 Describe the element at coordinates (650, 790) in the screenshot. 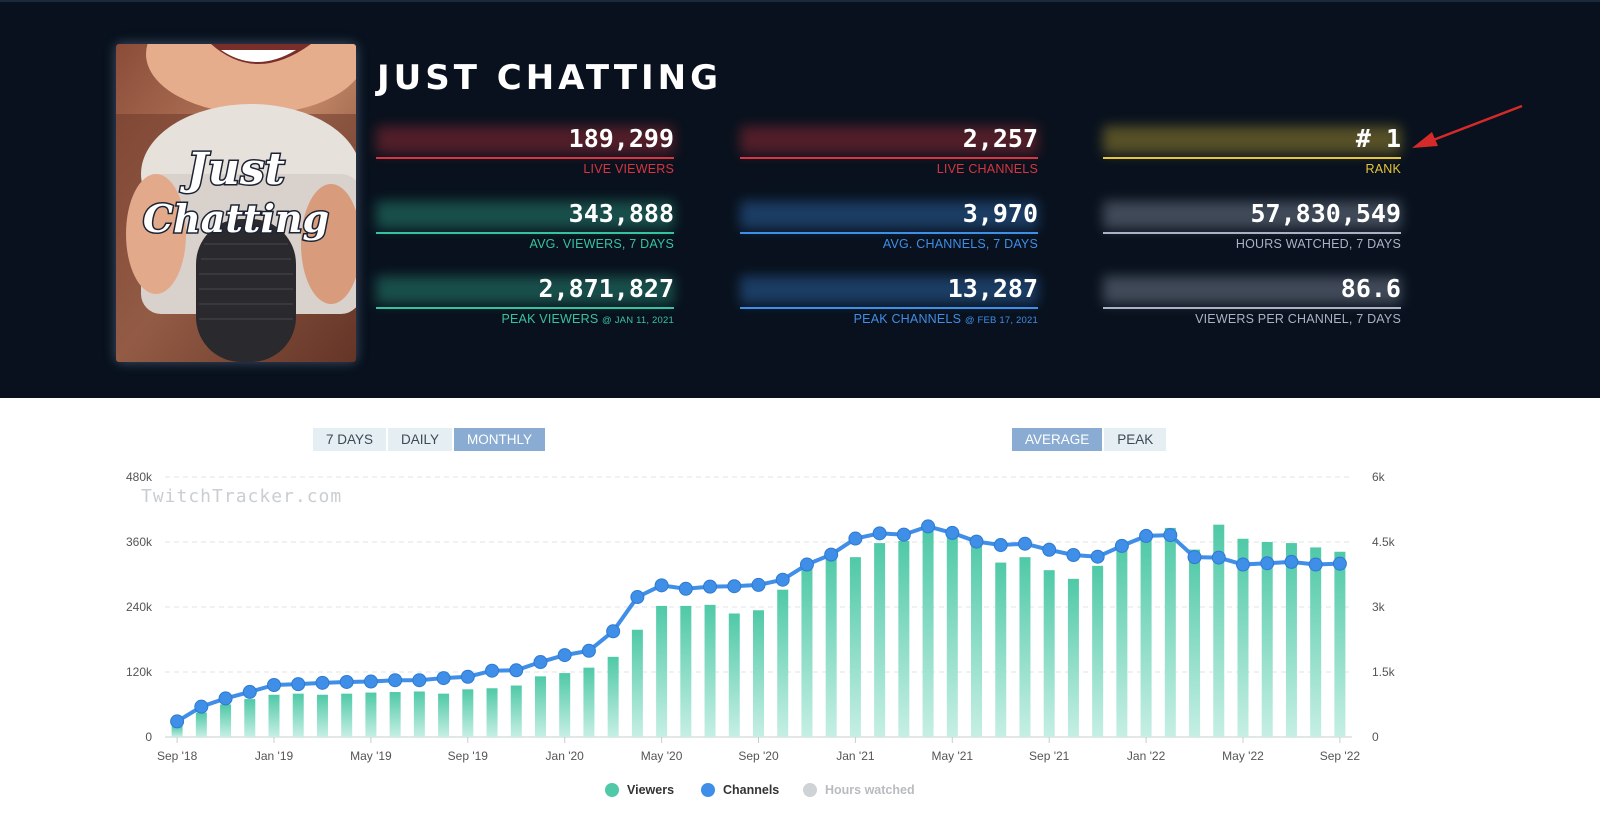

I see `legend-item-viewers: Viewers` at that location.